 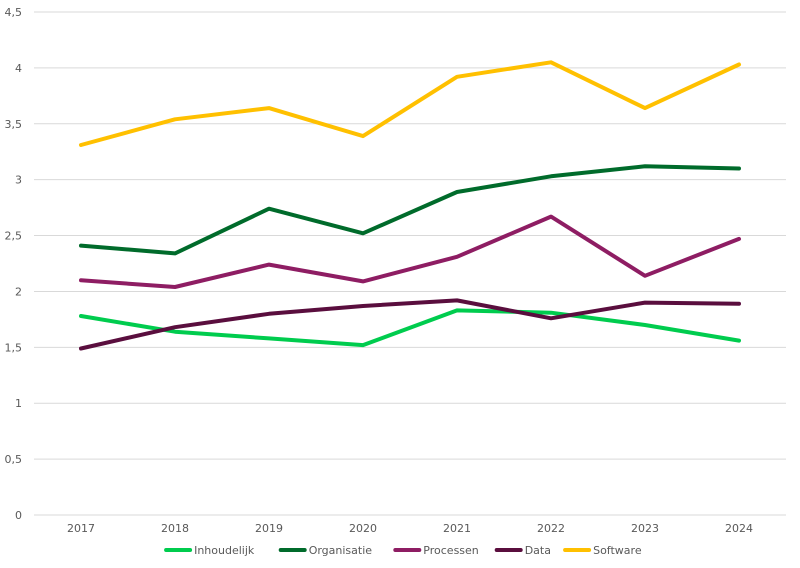 I want to click on x-tick-label: 2017, so click(x=81, y=528).